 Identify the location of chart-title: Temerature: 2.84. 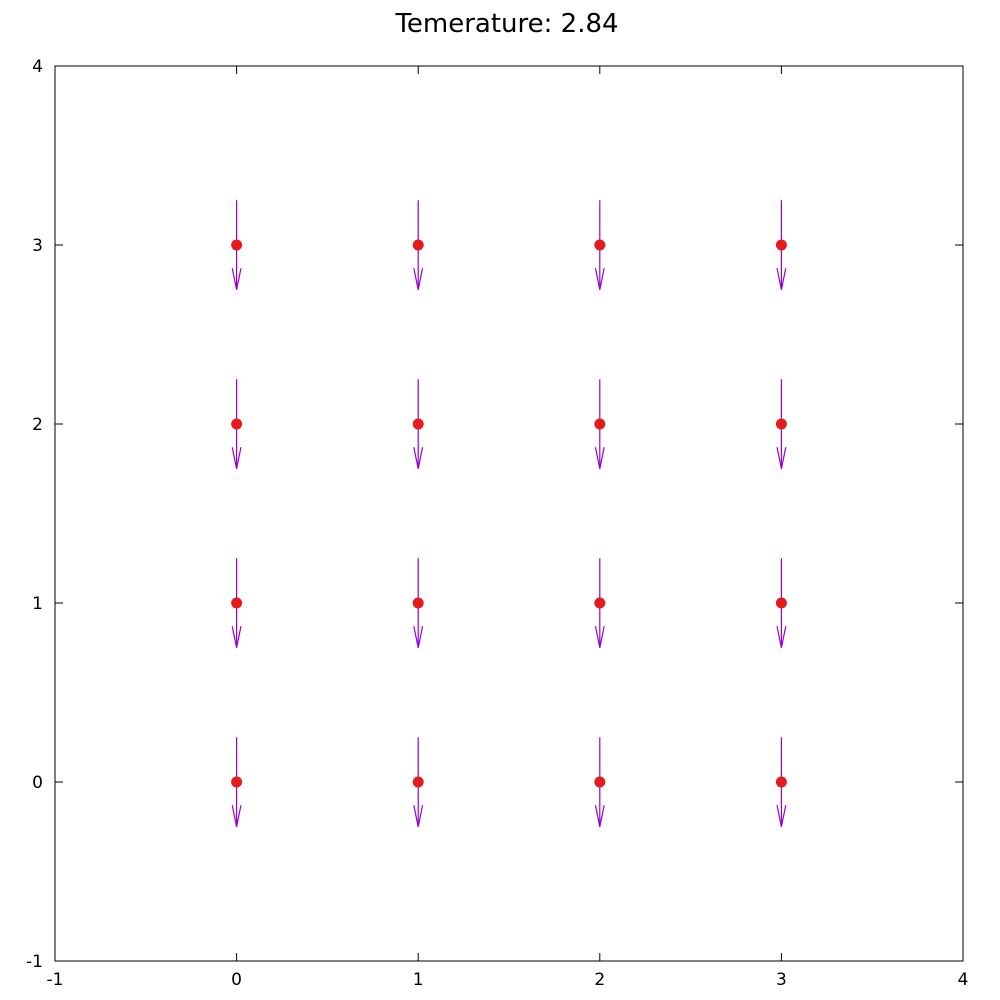
(506, 24).